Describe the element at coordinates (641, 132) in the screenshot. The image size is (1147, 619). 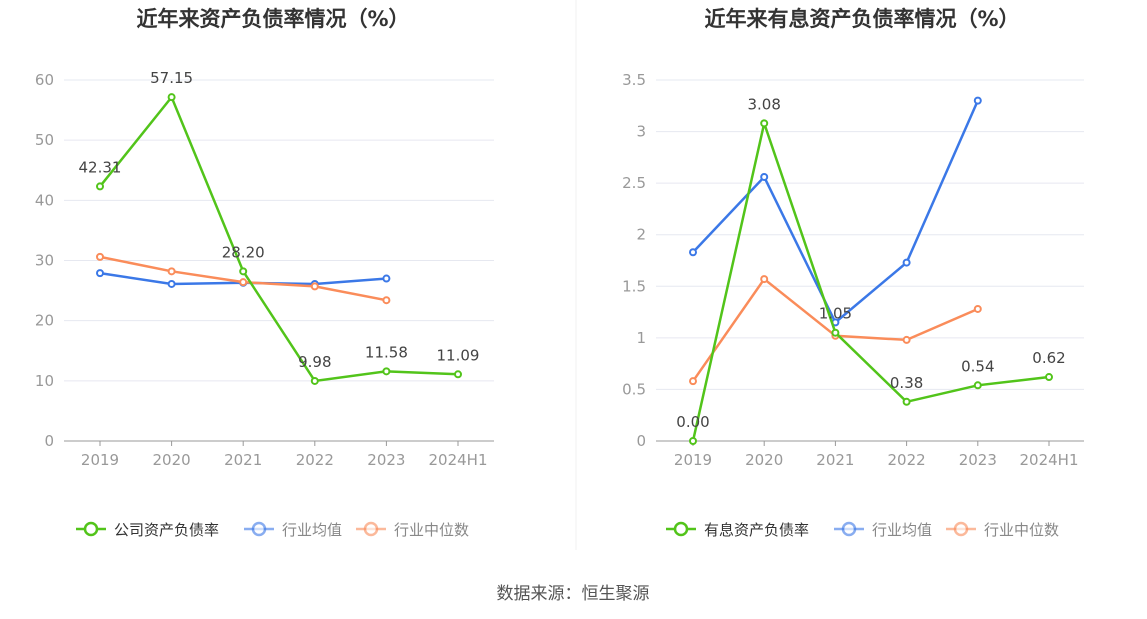
I see `y-tick-label: 3` at that location.